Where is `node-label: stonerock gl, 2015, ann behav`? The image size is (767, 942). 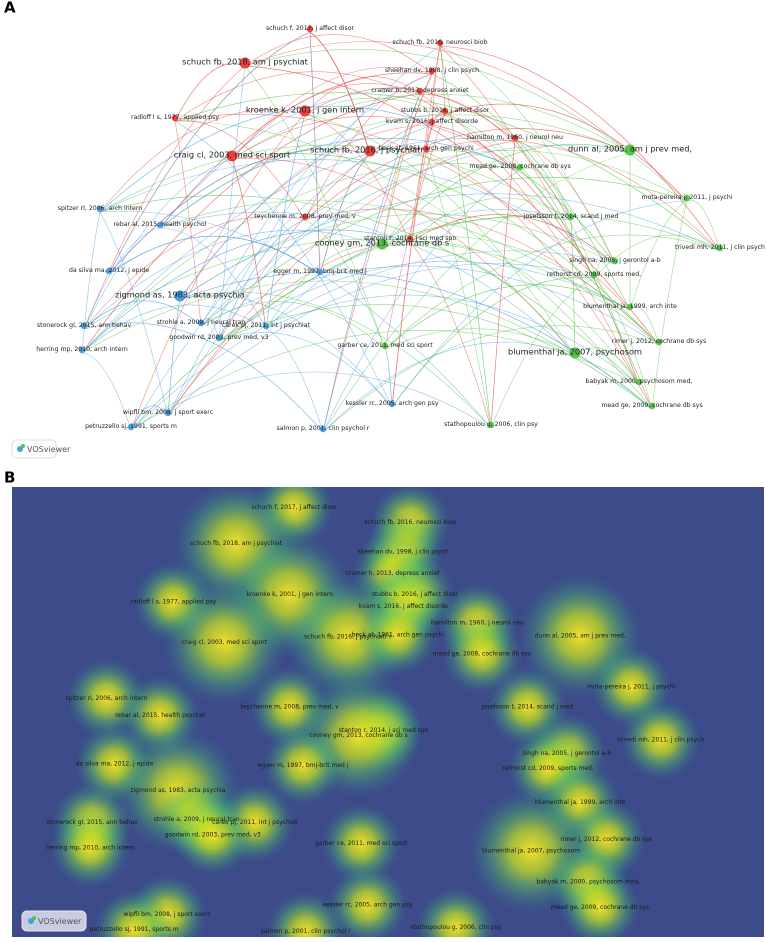 node-label: stonerock gl, 2015, ann behav is located at coordinates (92, 822).